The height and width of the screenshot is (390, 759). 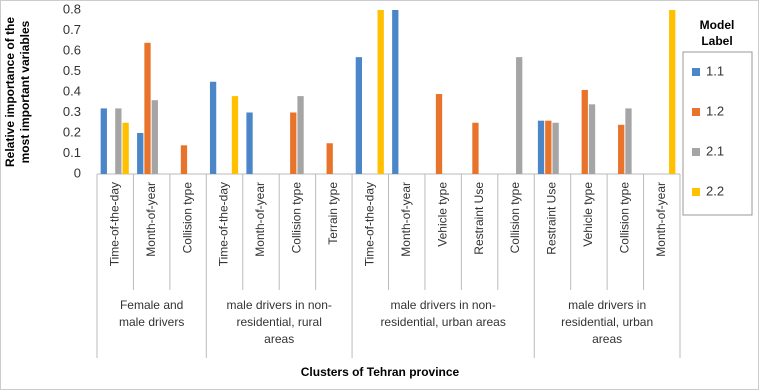 What do you see at coordinates (715, 190) in the screenshot?
I see `legend-label: 2.2` at bounding box center [715, 190].